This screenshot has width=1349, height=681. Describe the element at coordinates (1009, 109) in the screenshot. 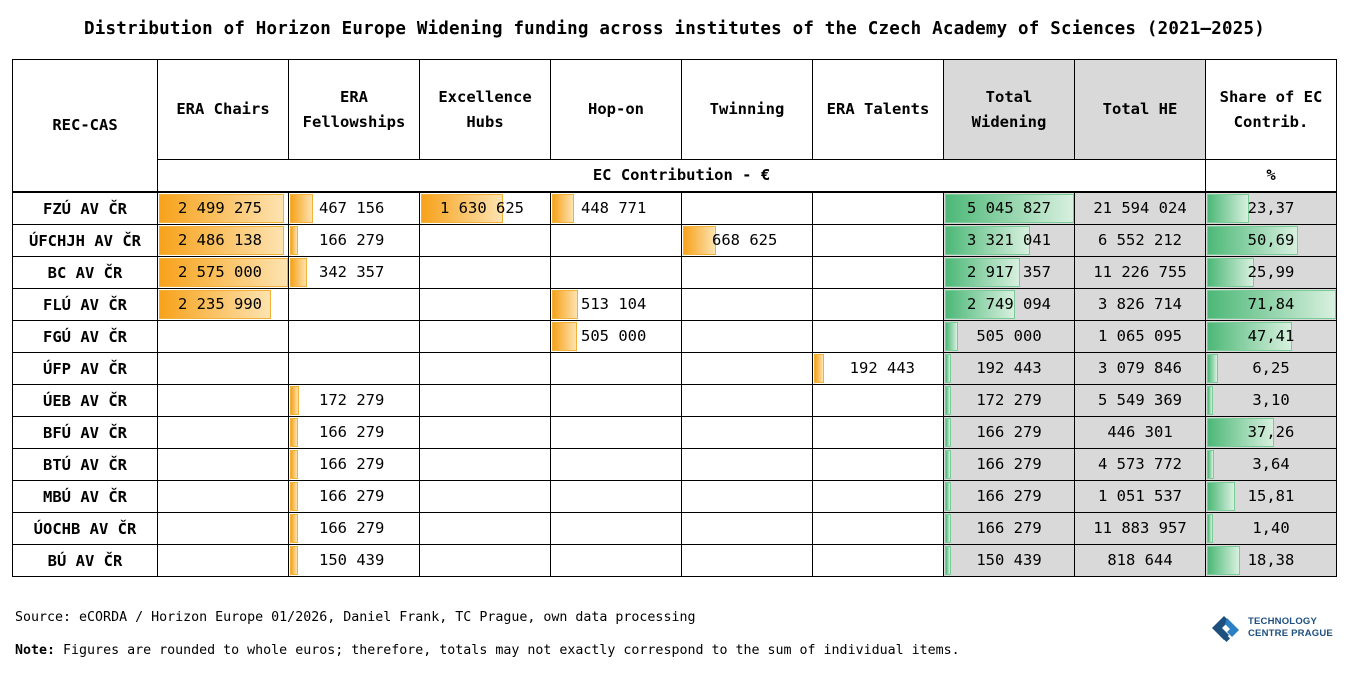

I see `header-total-widening: Total Widening` at that location.